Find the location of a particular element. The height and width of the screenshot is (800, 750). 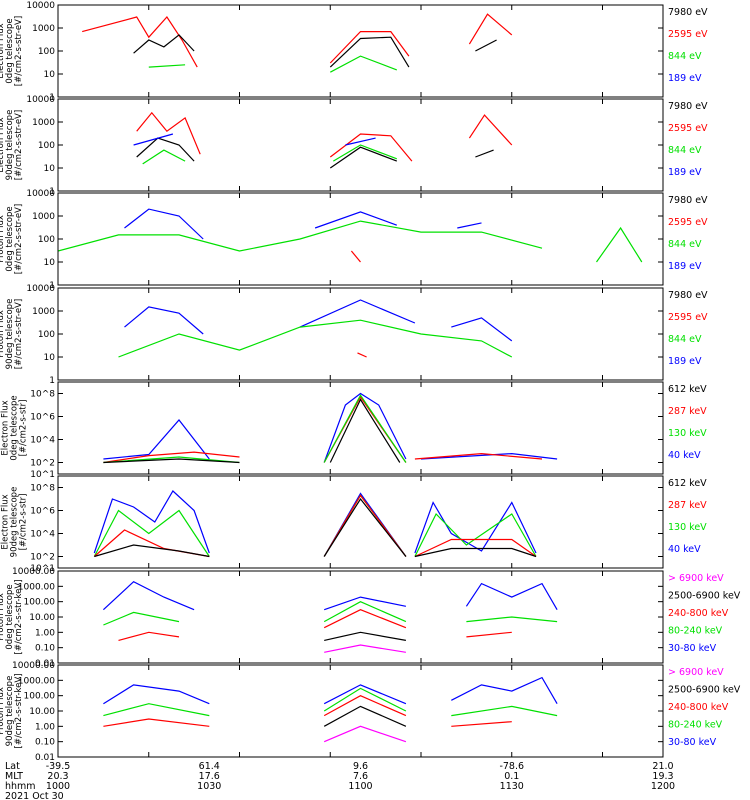

y-tick-label: 10^4 is located at coordinates (42, 535).